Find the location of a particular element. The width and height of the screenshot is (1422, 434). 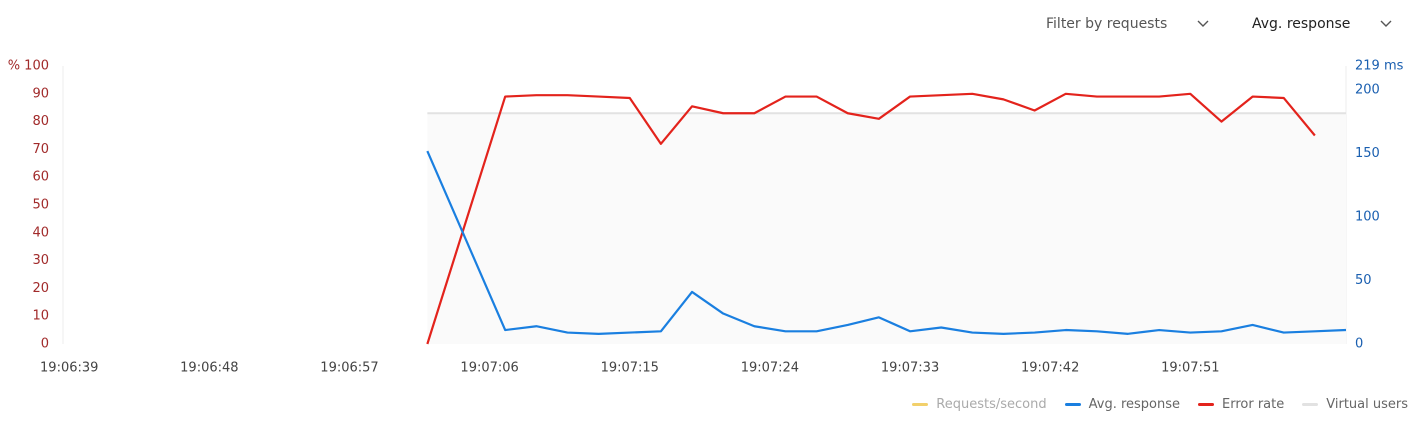

y-tick-label: 0 is located at coordinates (45, 344).